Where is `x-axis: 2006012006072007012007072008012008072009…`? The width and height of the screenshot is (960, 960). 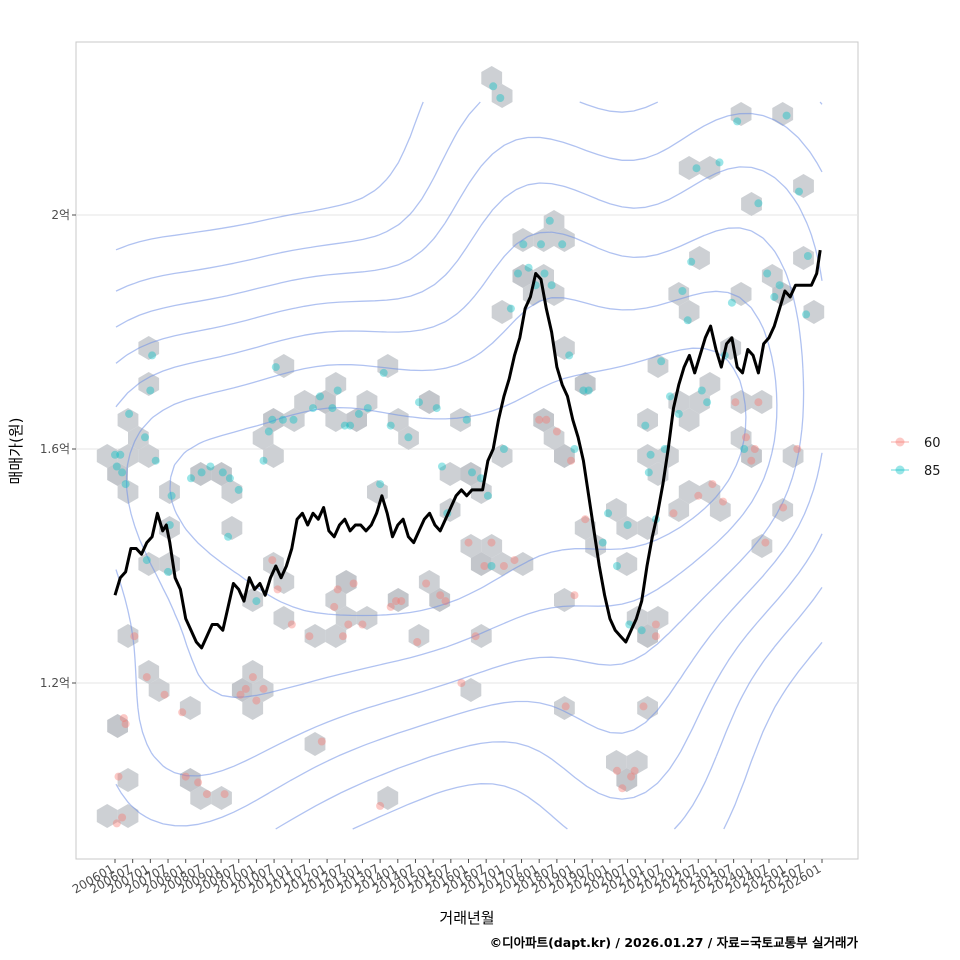 x-axis: 2006012006072007012007072008012008072009… is located at coordinates (447, 878).